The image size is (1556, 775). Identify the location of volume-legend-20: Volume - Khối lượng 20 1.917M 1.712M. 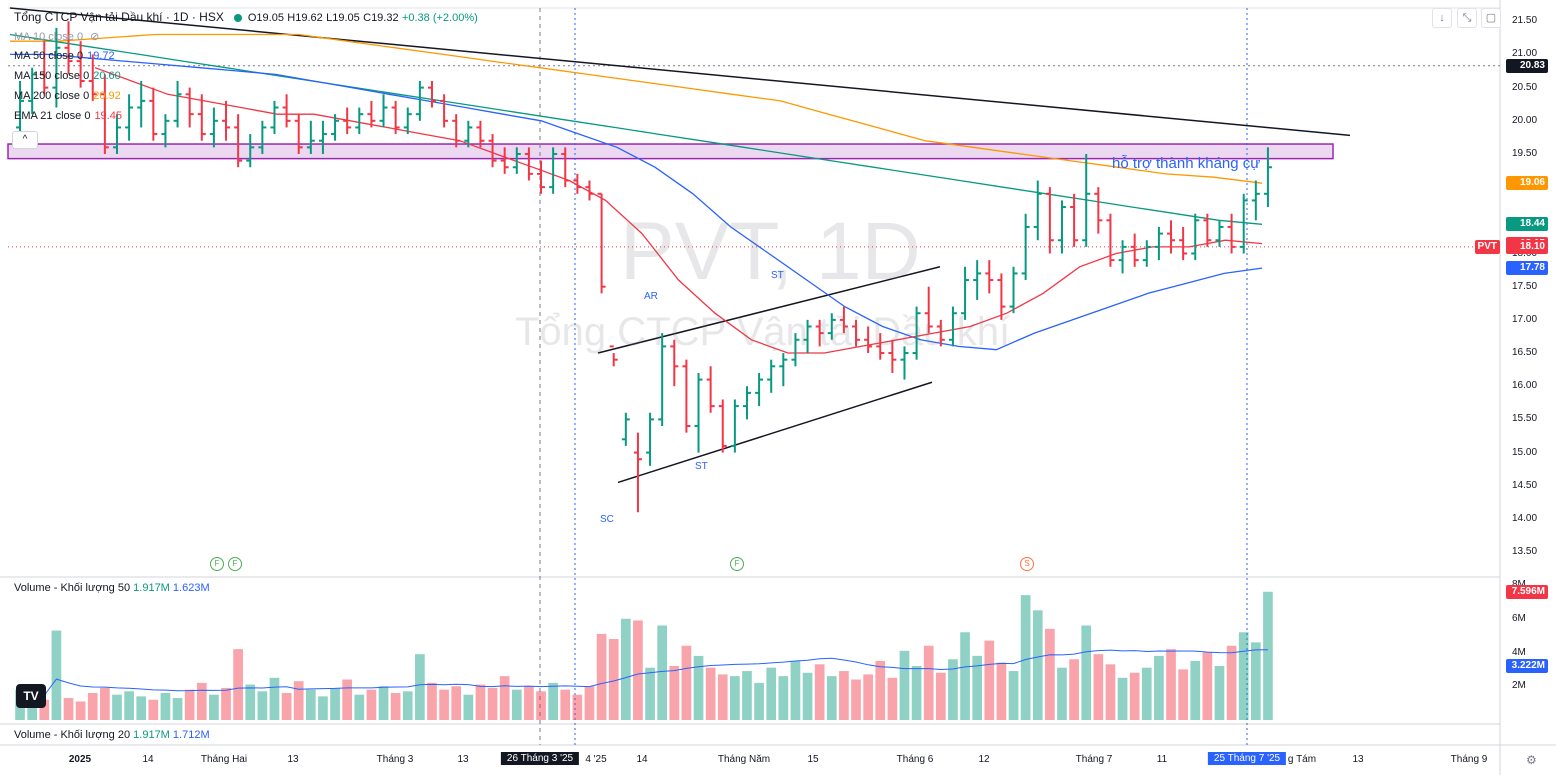
(112, 735).